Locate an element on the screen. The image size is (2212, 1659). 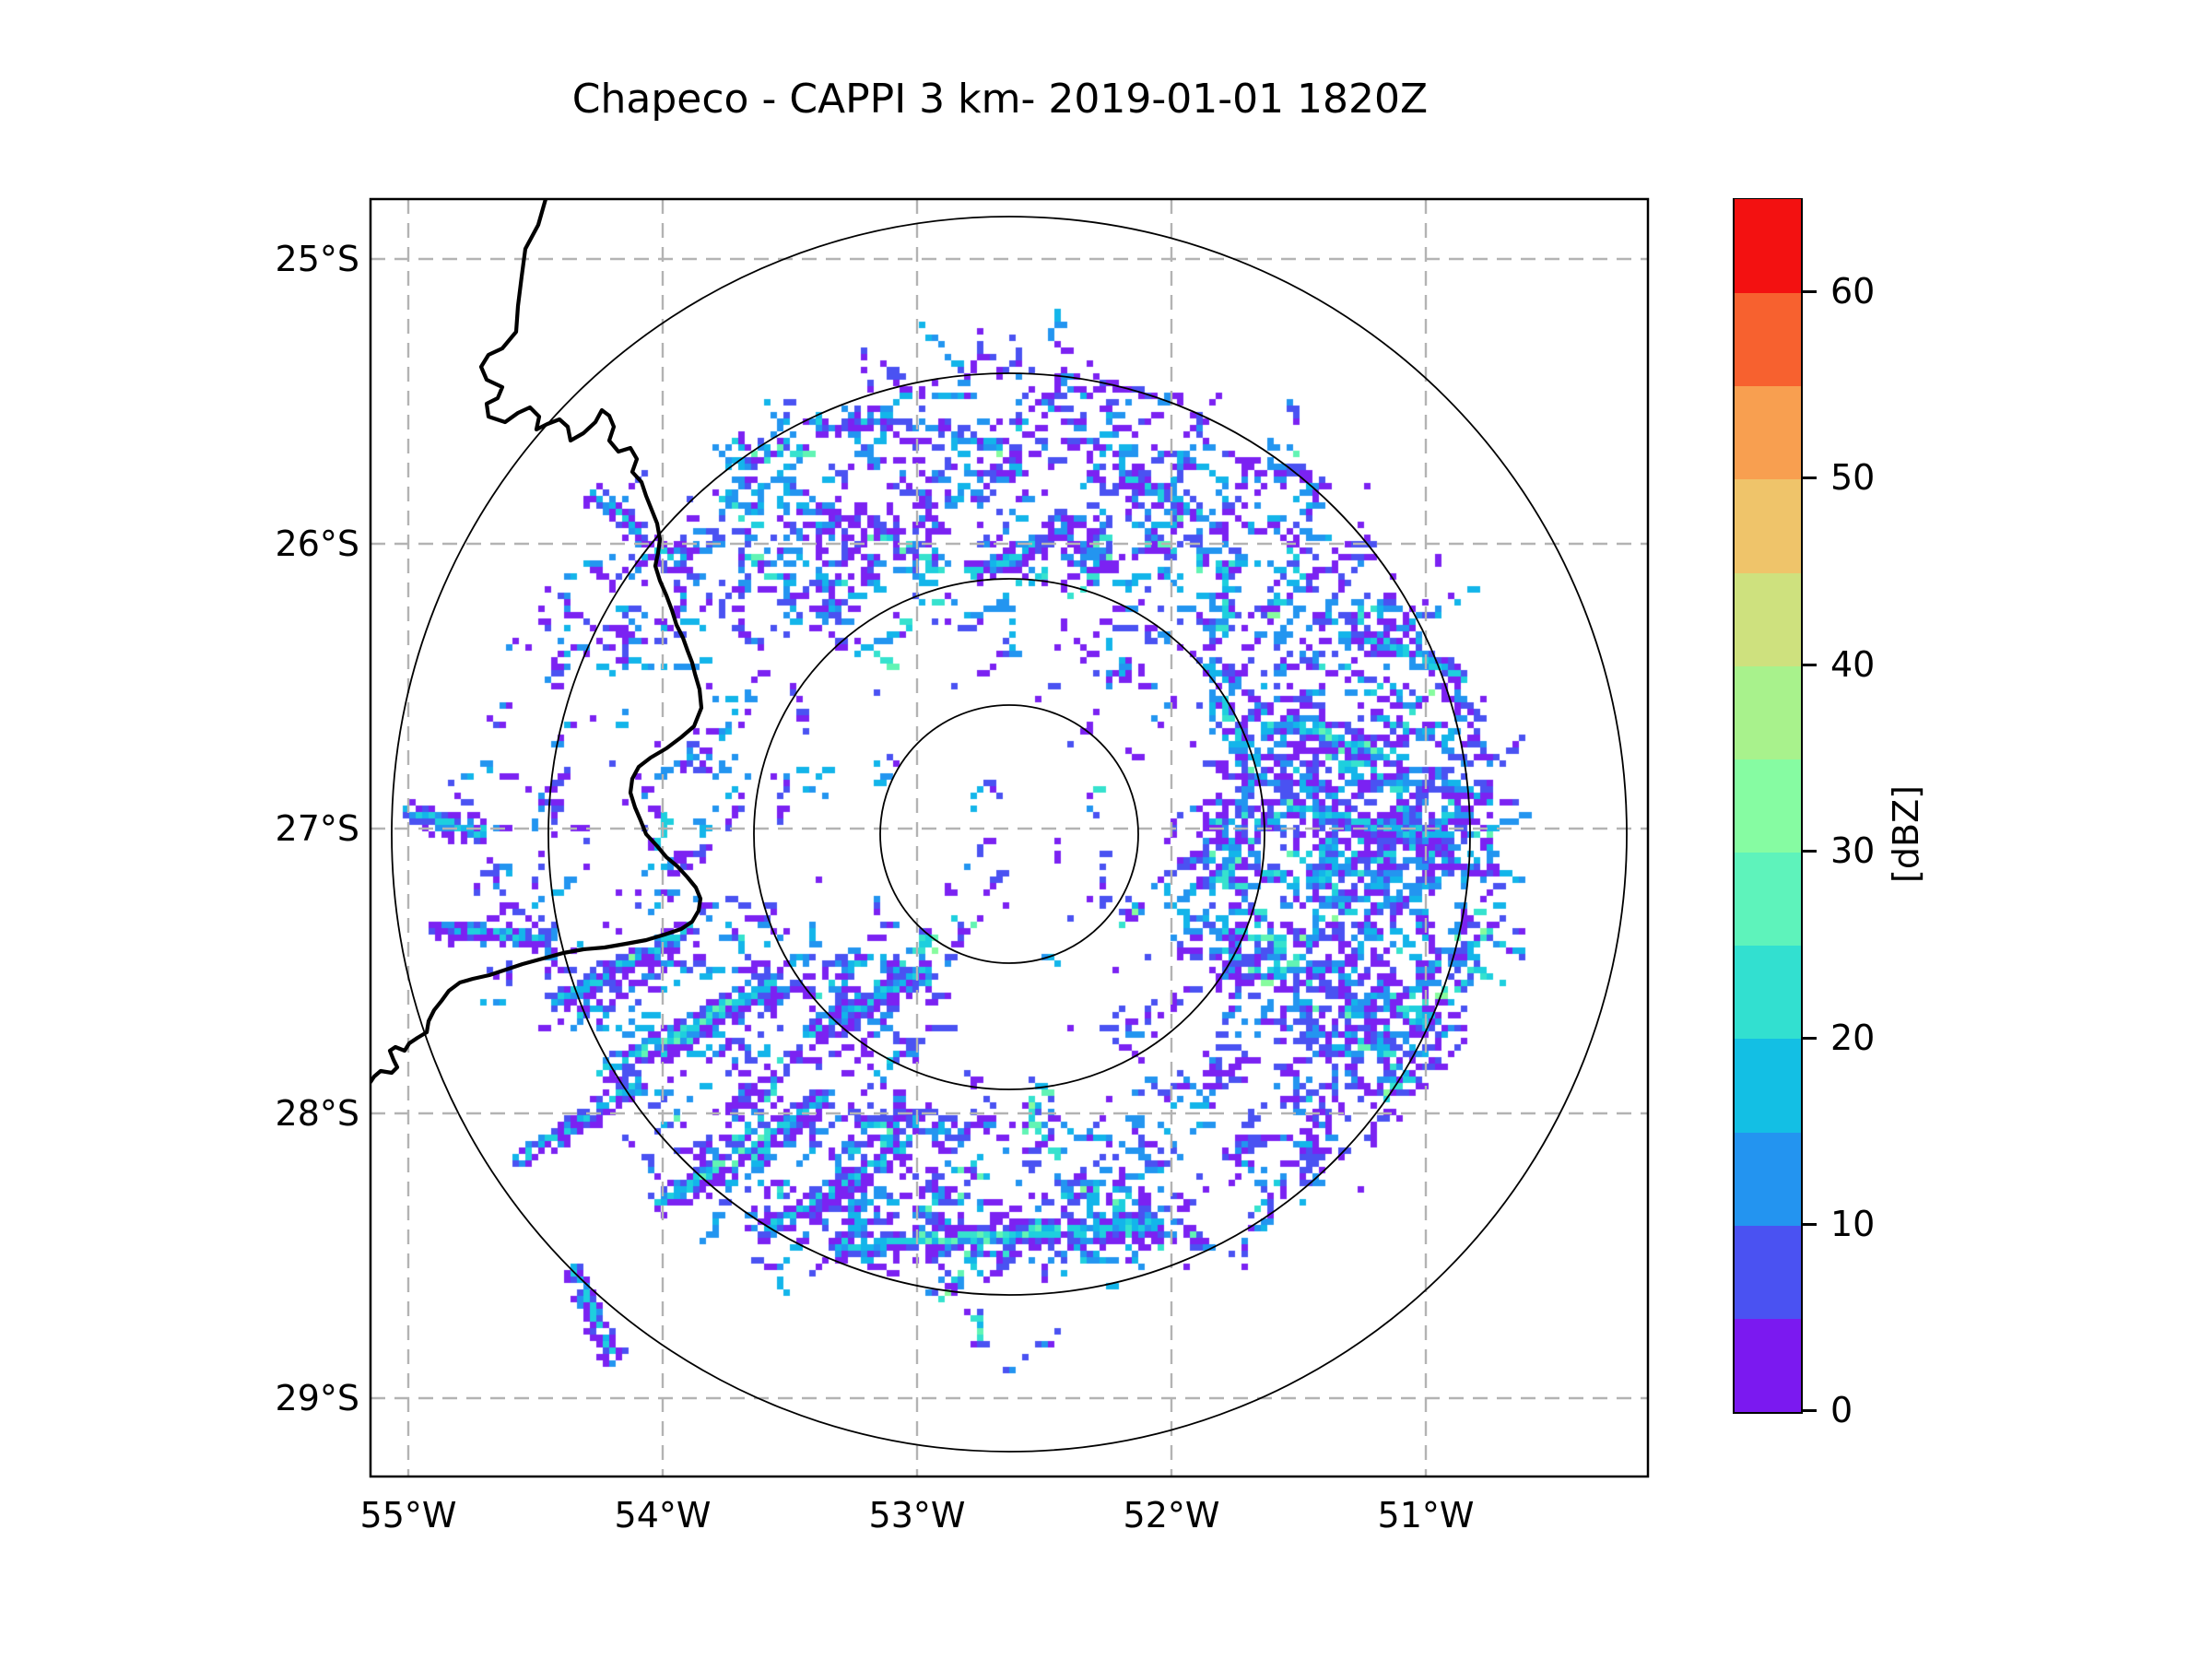
cbar-tick-50: 50 is located at coordinates (1853, 477).